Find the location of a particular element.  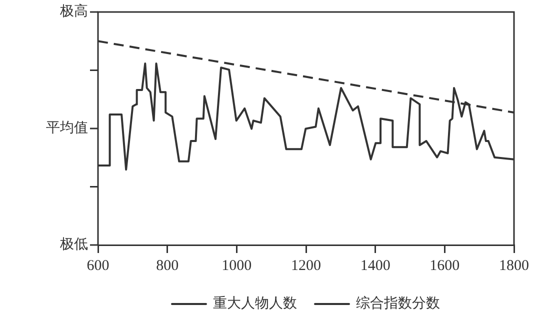

x-tick-label: 1000 is located at coordinates (237, 266).